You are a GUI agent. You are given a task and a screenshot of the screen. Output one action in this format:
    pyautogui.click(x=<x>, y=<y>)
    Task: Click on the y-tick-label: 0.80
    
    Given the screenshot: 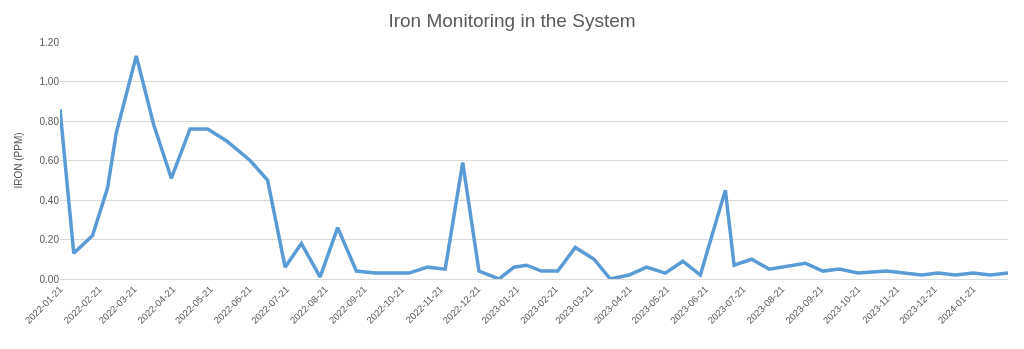 What is the action you would take?
    pyautogui.click(x=49, y=121)
    